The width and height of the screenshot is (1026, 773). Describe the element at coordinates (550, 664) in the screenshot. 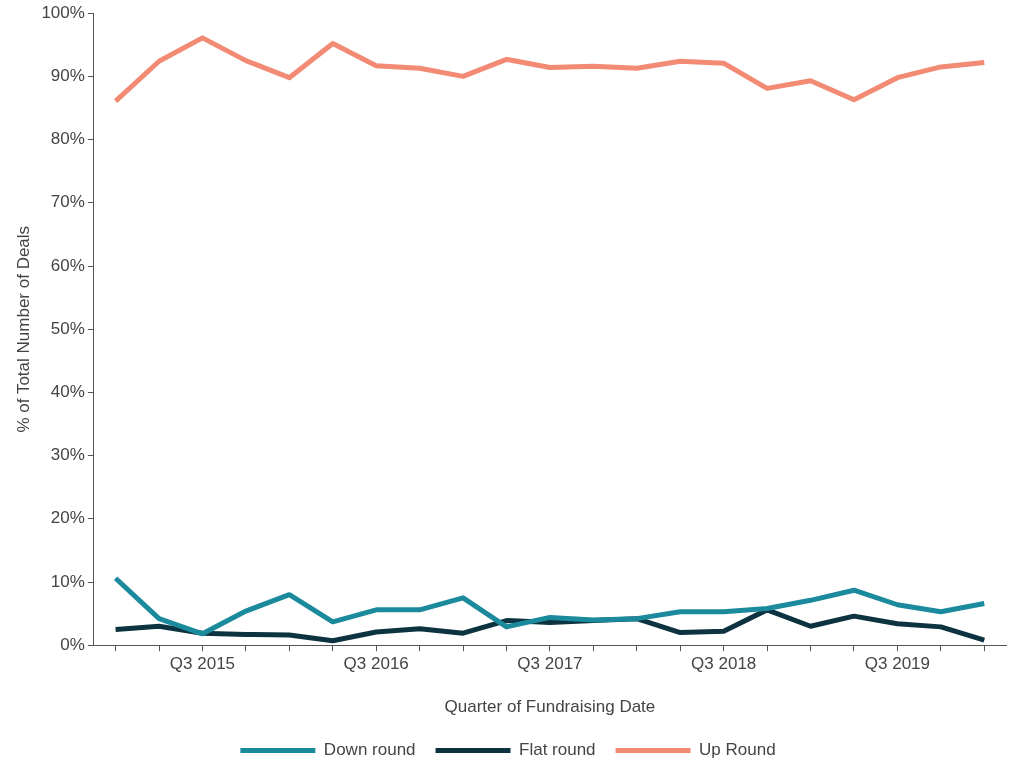

I see `x-tick-label: Q3 2017` at that location.